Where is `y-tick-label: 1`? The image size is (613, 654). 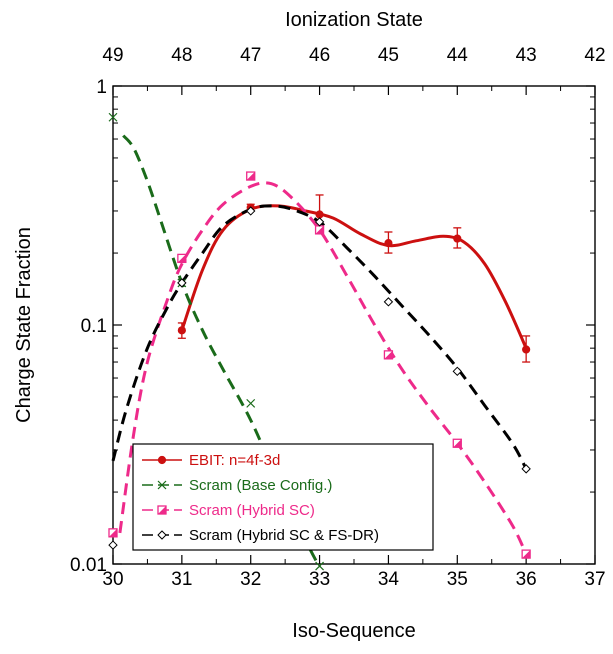
y-tick-label: 1 is located at coordinates (101, 87).